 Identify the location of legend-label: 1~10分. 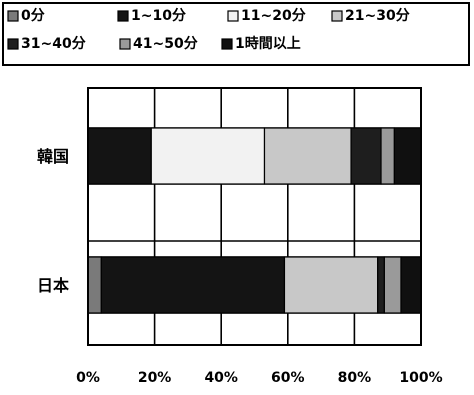
(158, 16).